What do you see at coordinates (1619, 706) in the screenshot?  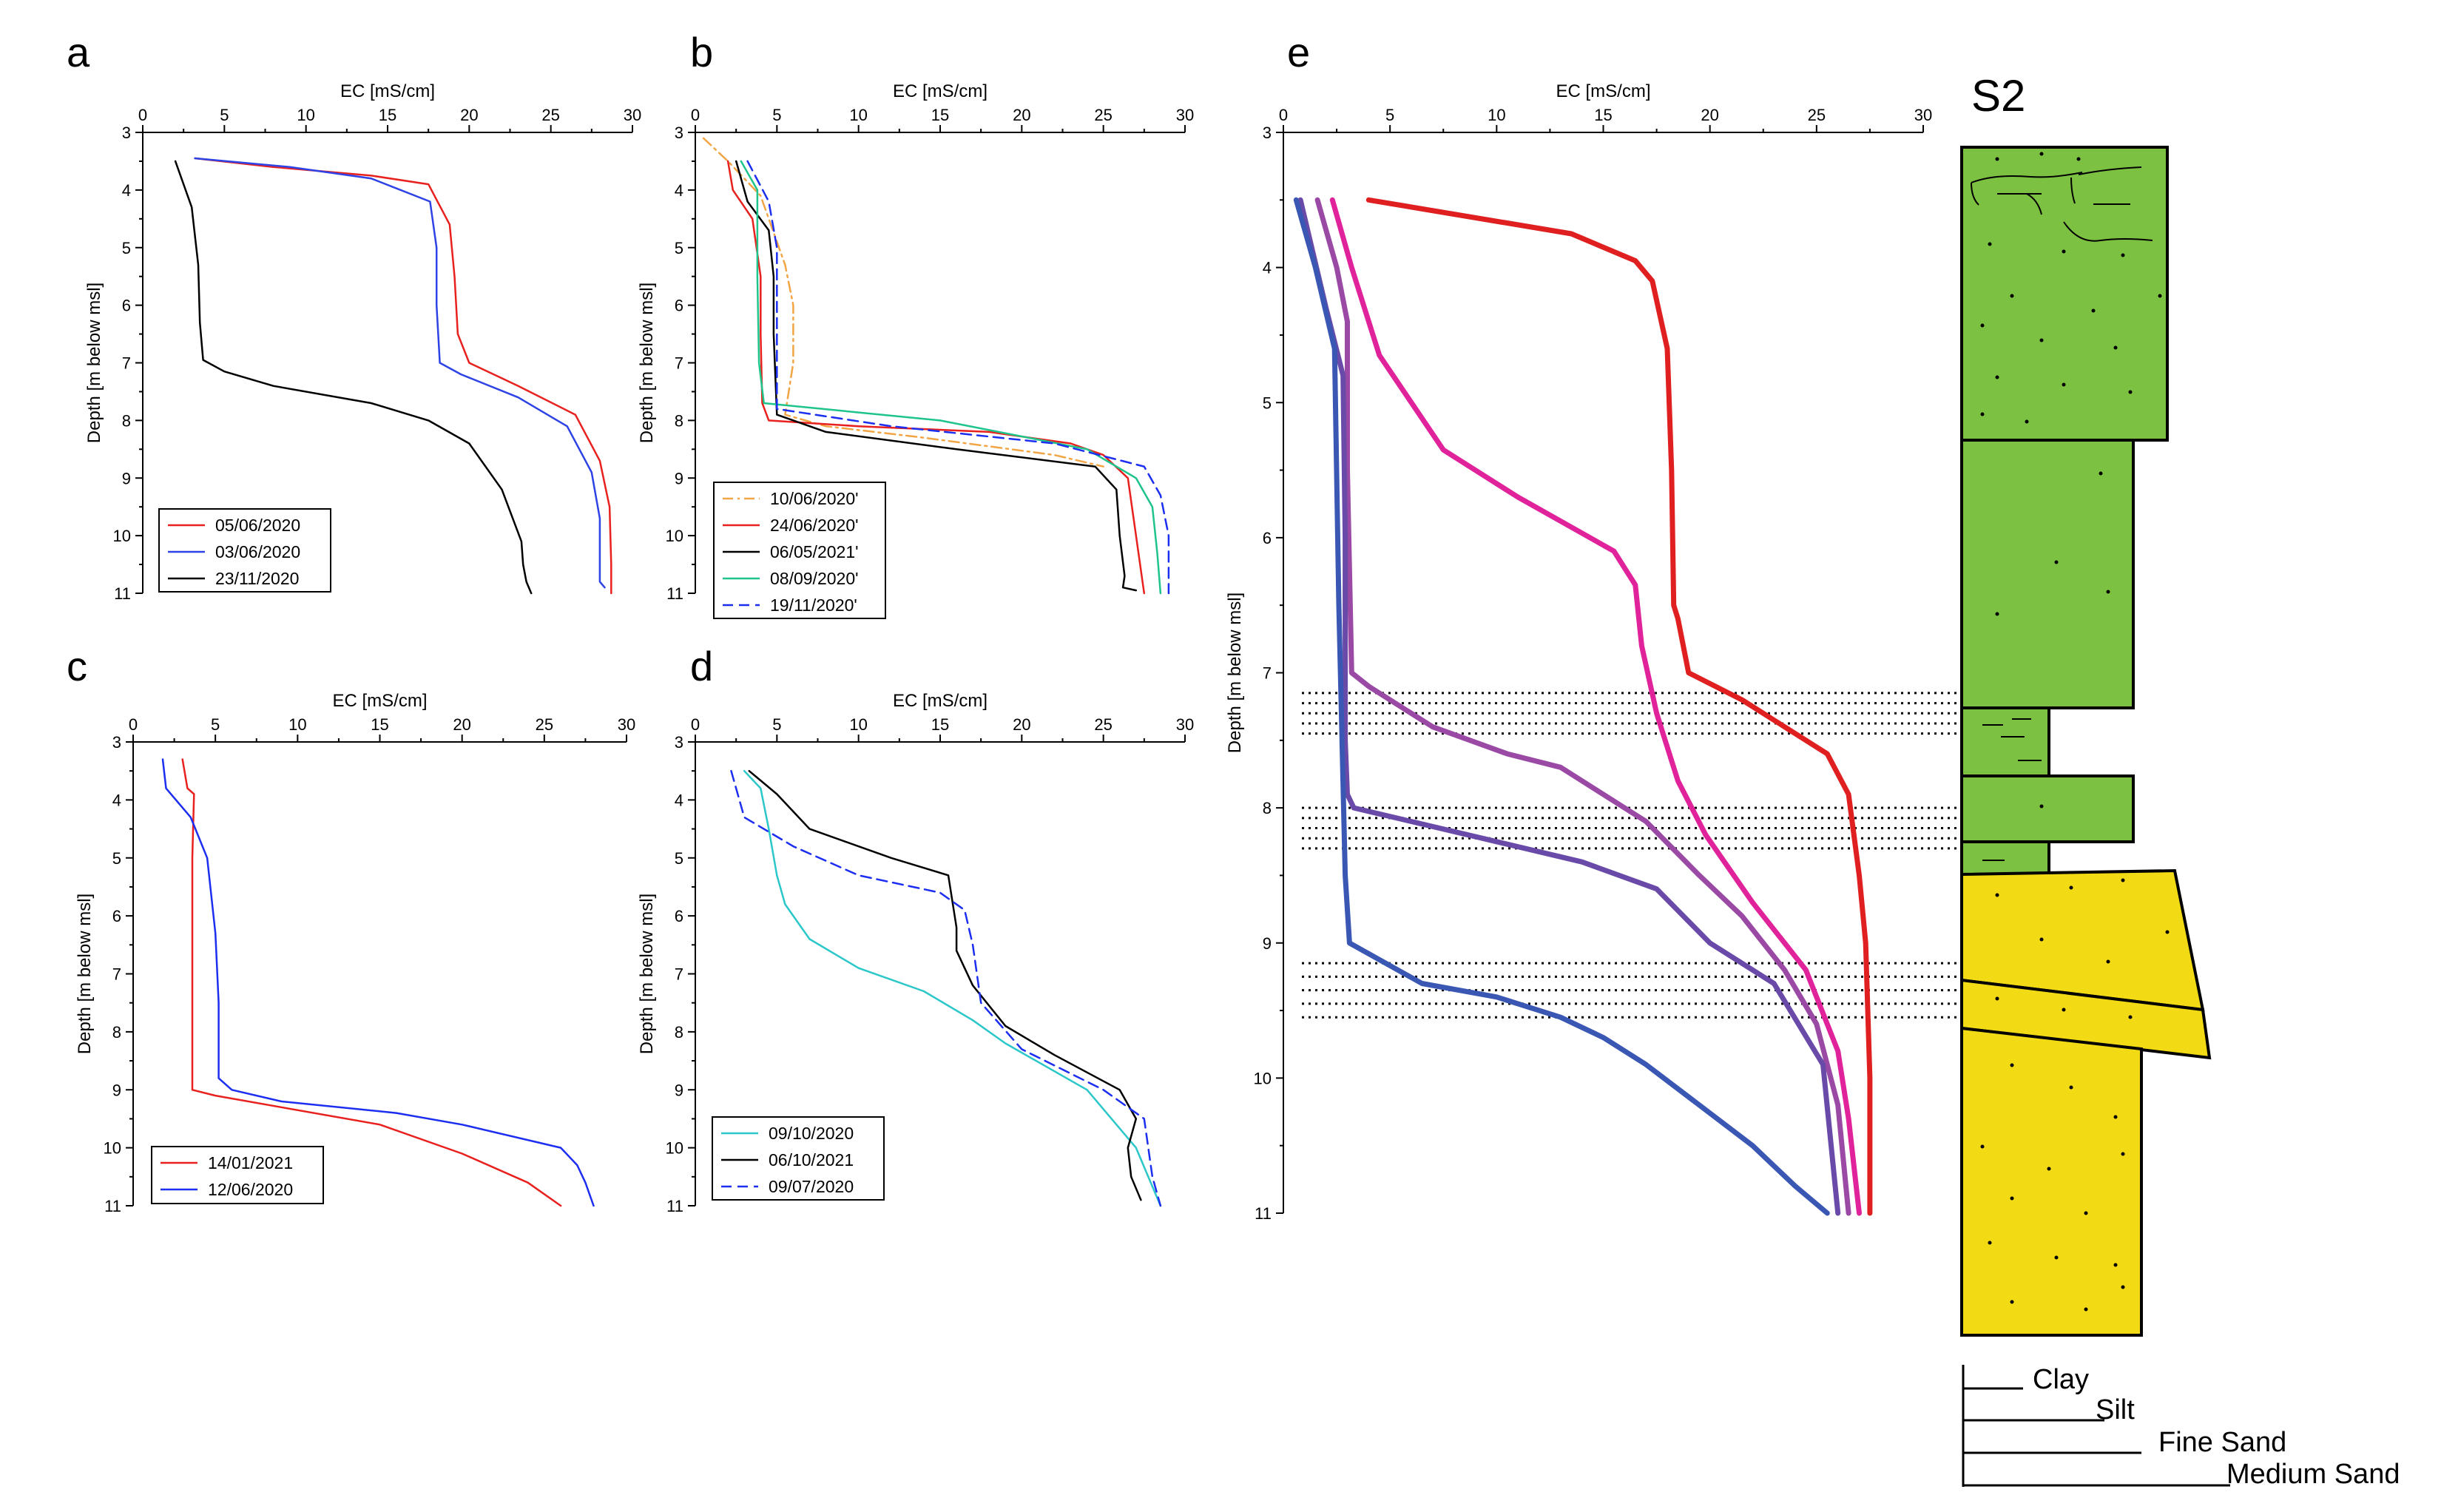 I see `series-line-red` at bounding box center [1619, 706].